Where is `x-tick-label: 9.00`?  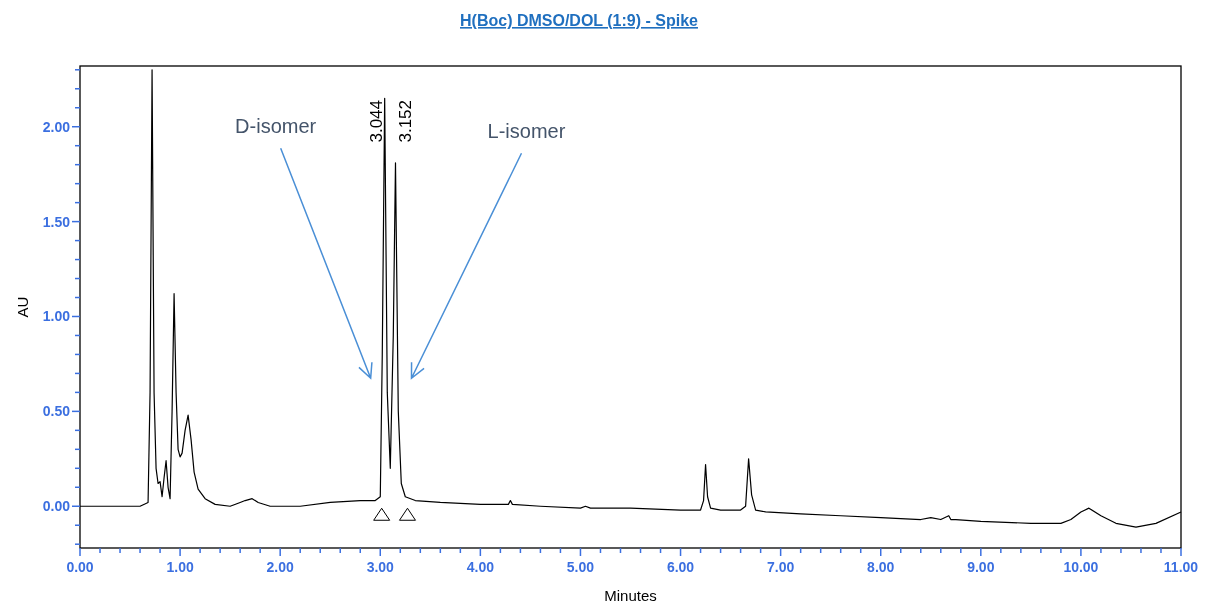
x-tick-label: 9.00 is located at coordinates (981, 567).